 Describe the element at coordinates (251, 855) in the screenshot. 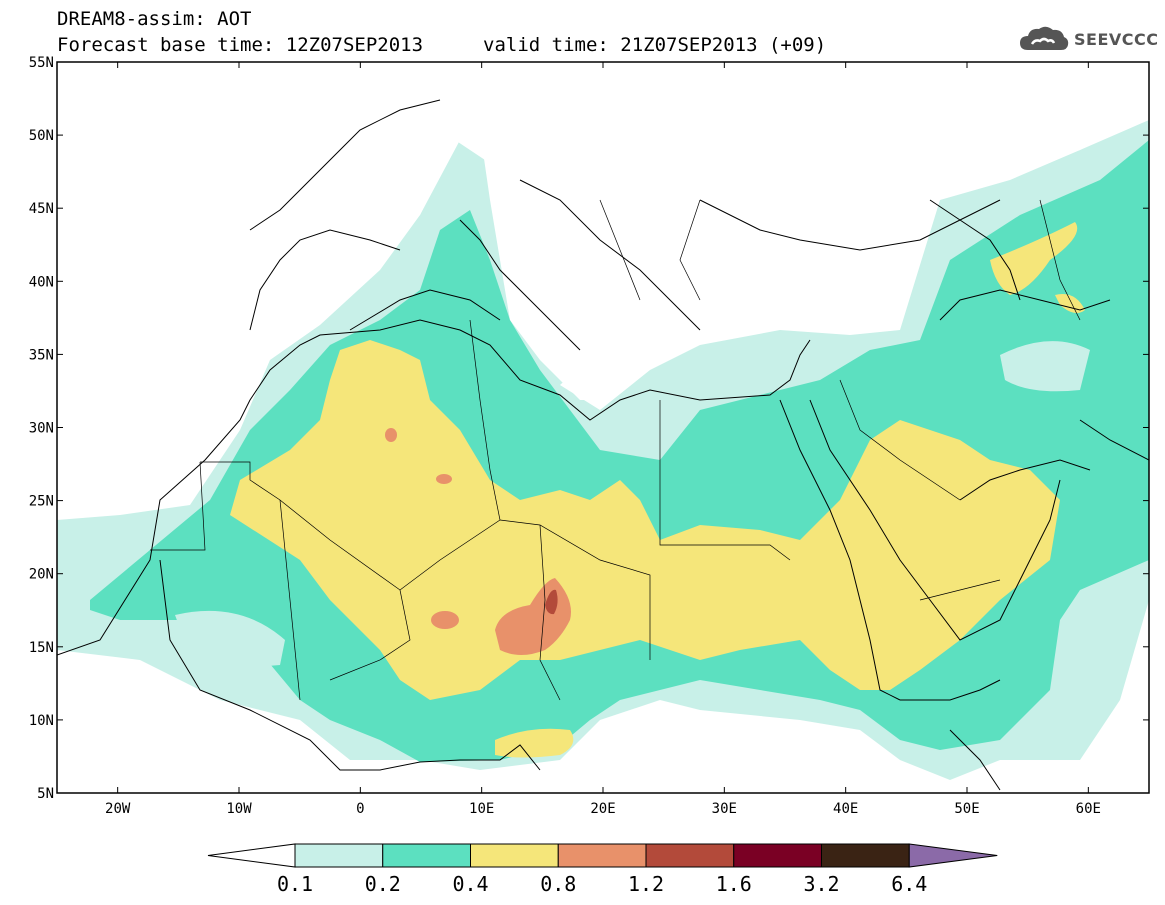

I see `colorbar-low-arrow` at that location.